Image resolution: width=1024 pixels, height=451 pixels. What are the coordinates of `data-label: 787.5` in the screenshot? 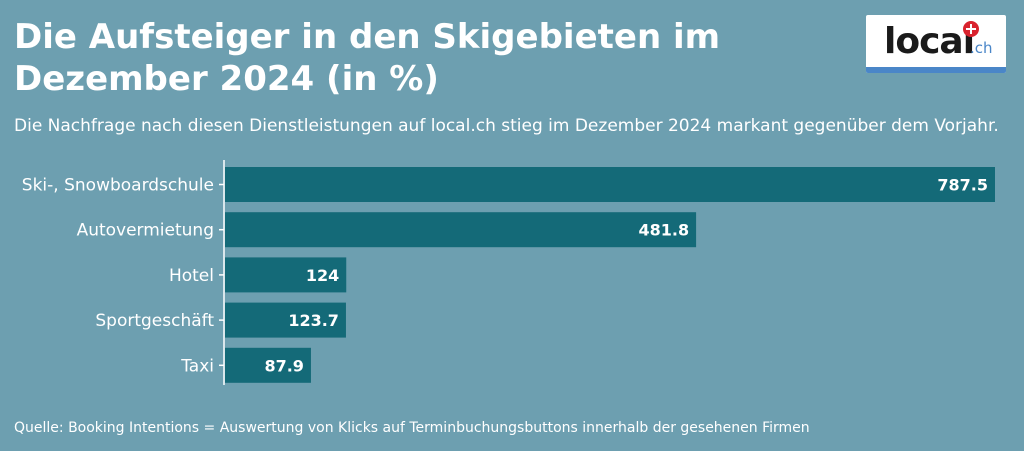 It's located at (962, 185).